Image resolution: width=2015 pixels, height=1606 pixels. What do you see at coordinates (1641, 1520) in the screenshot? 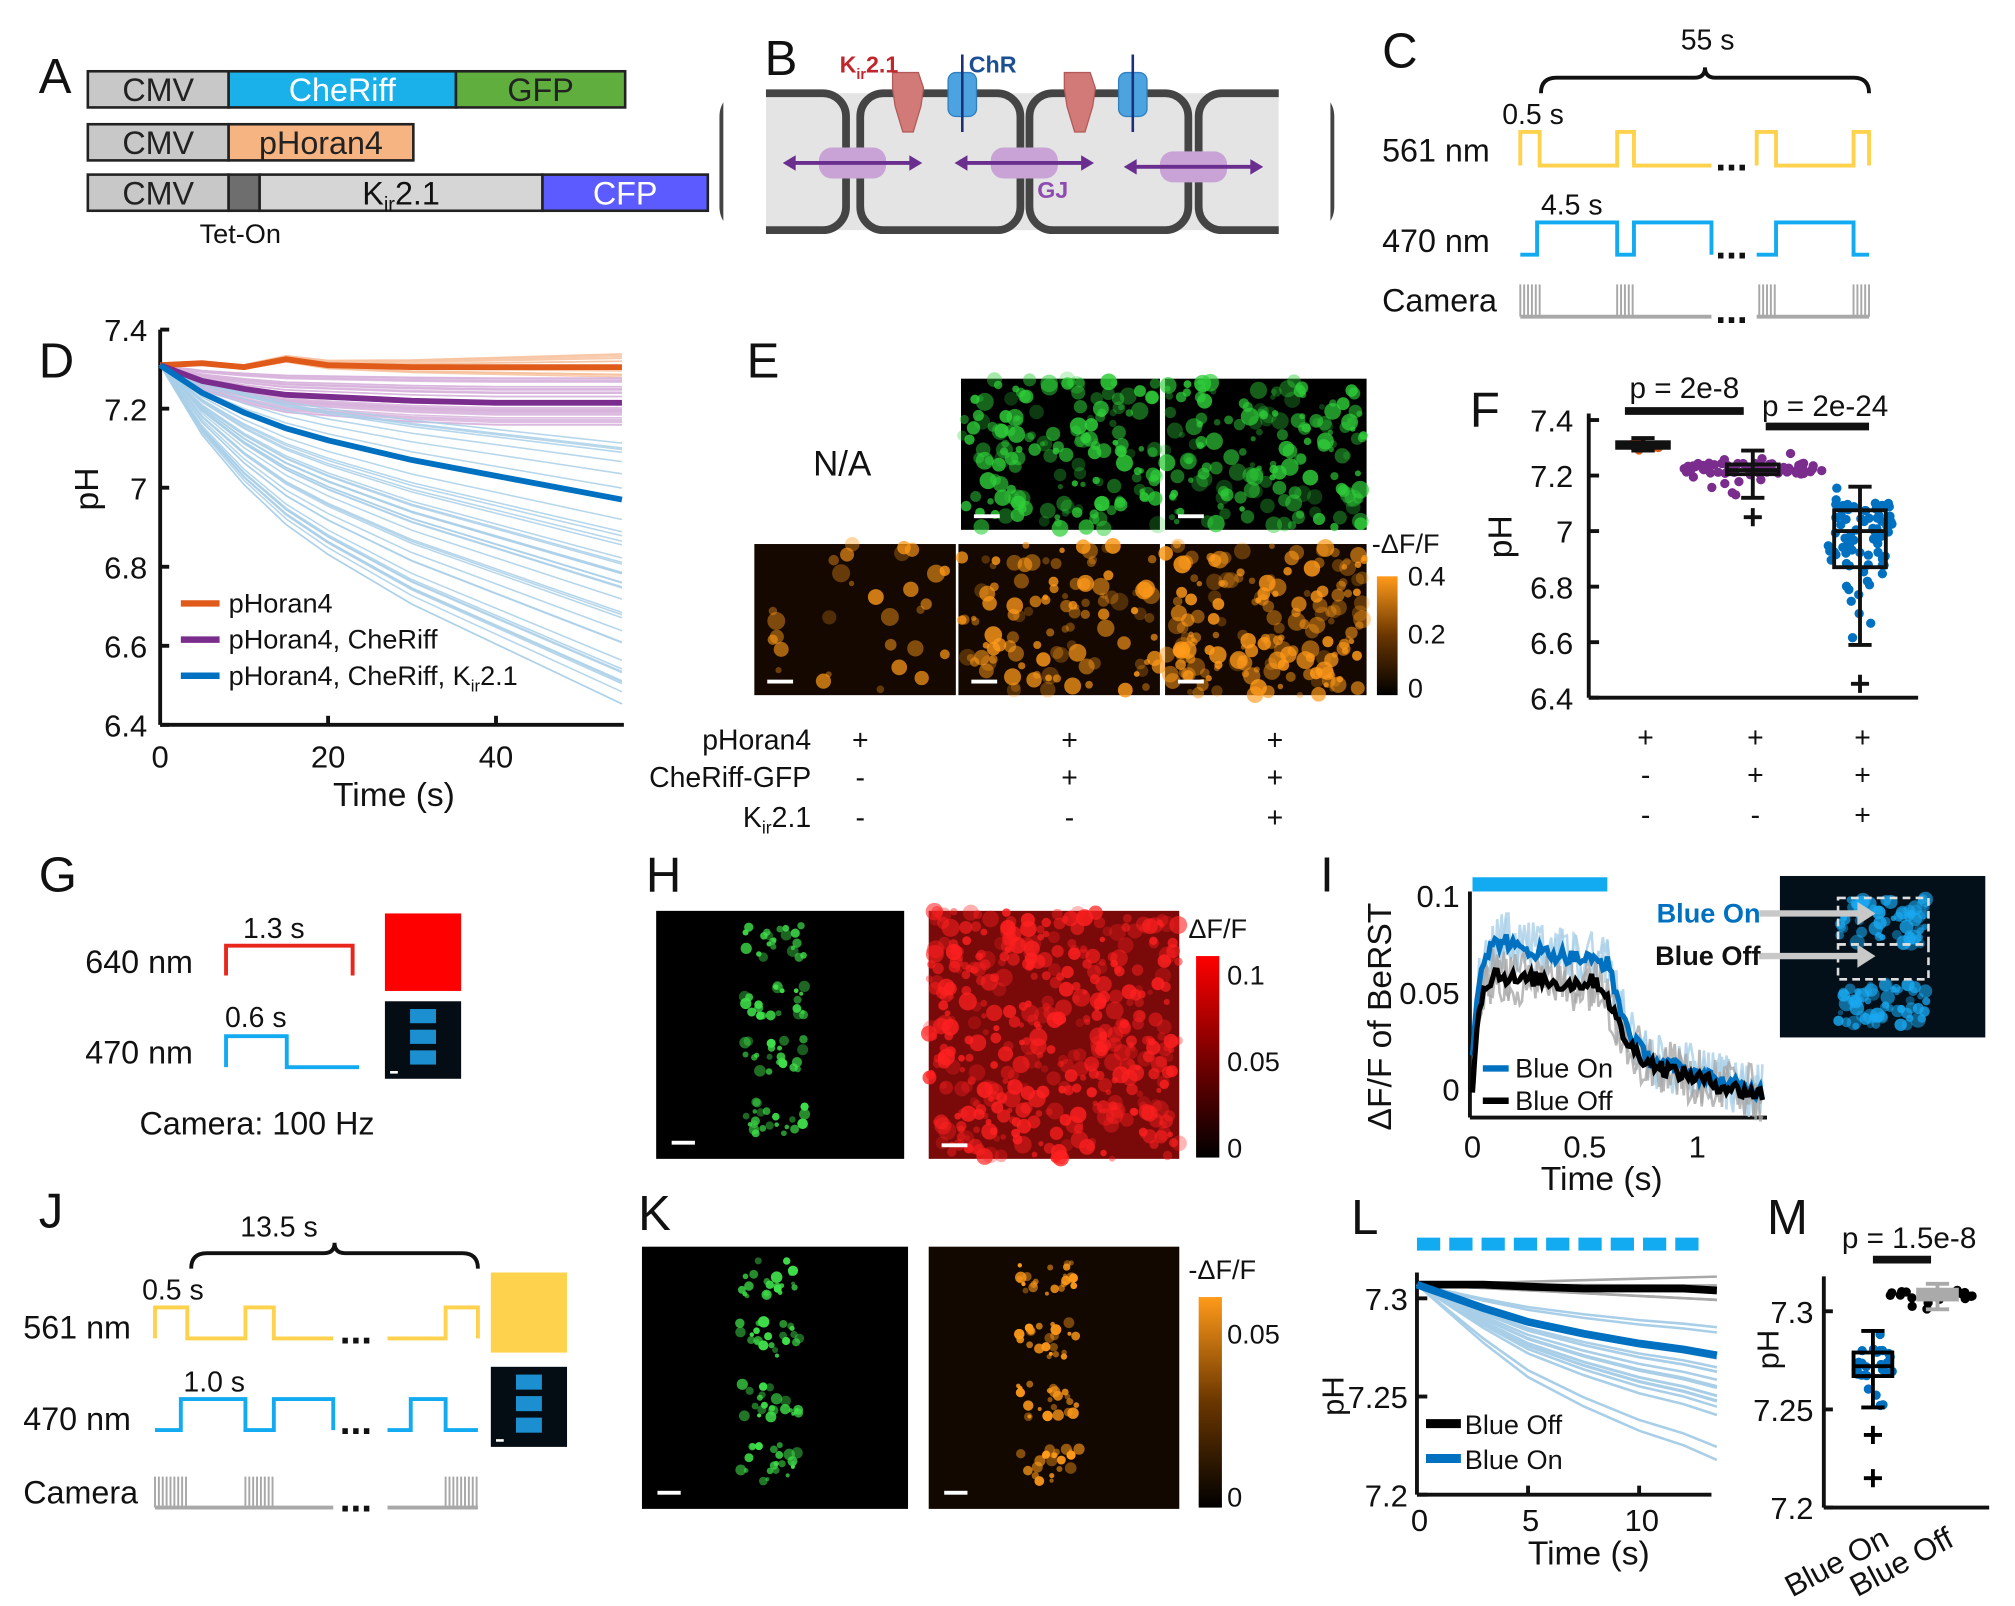
I see `x-tick-label: 10` at bounding box center [1641, 1520].